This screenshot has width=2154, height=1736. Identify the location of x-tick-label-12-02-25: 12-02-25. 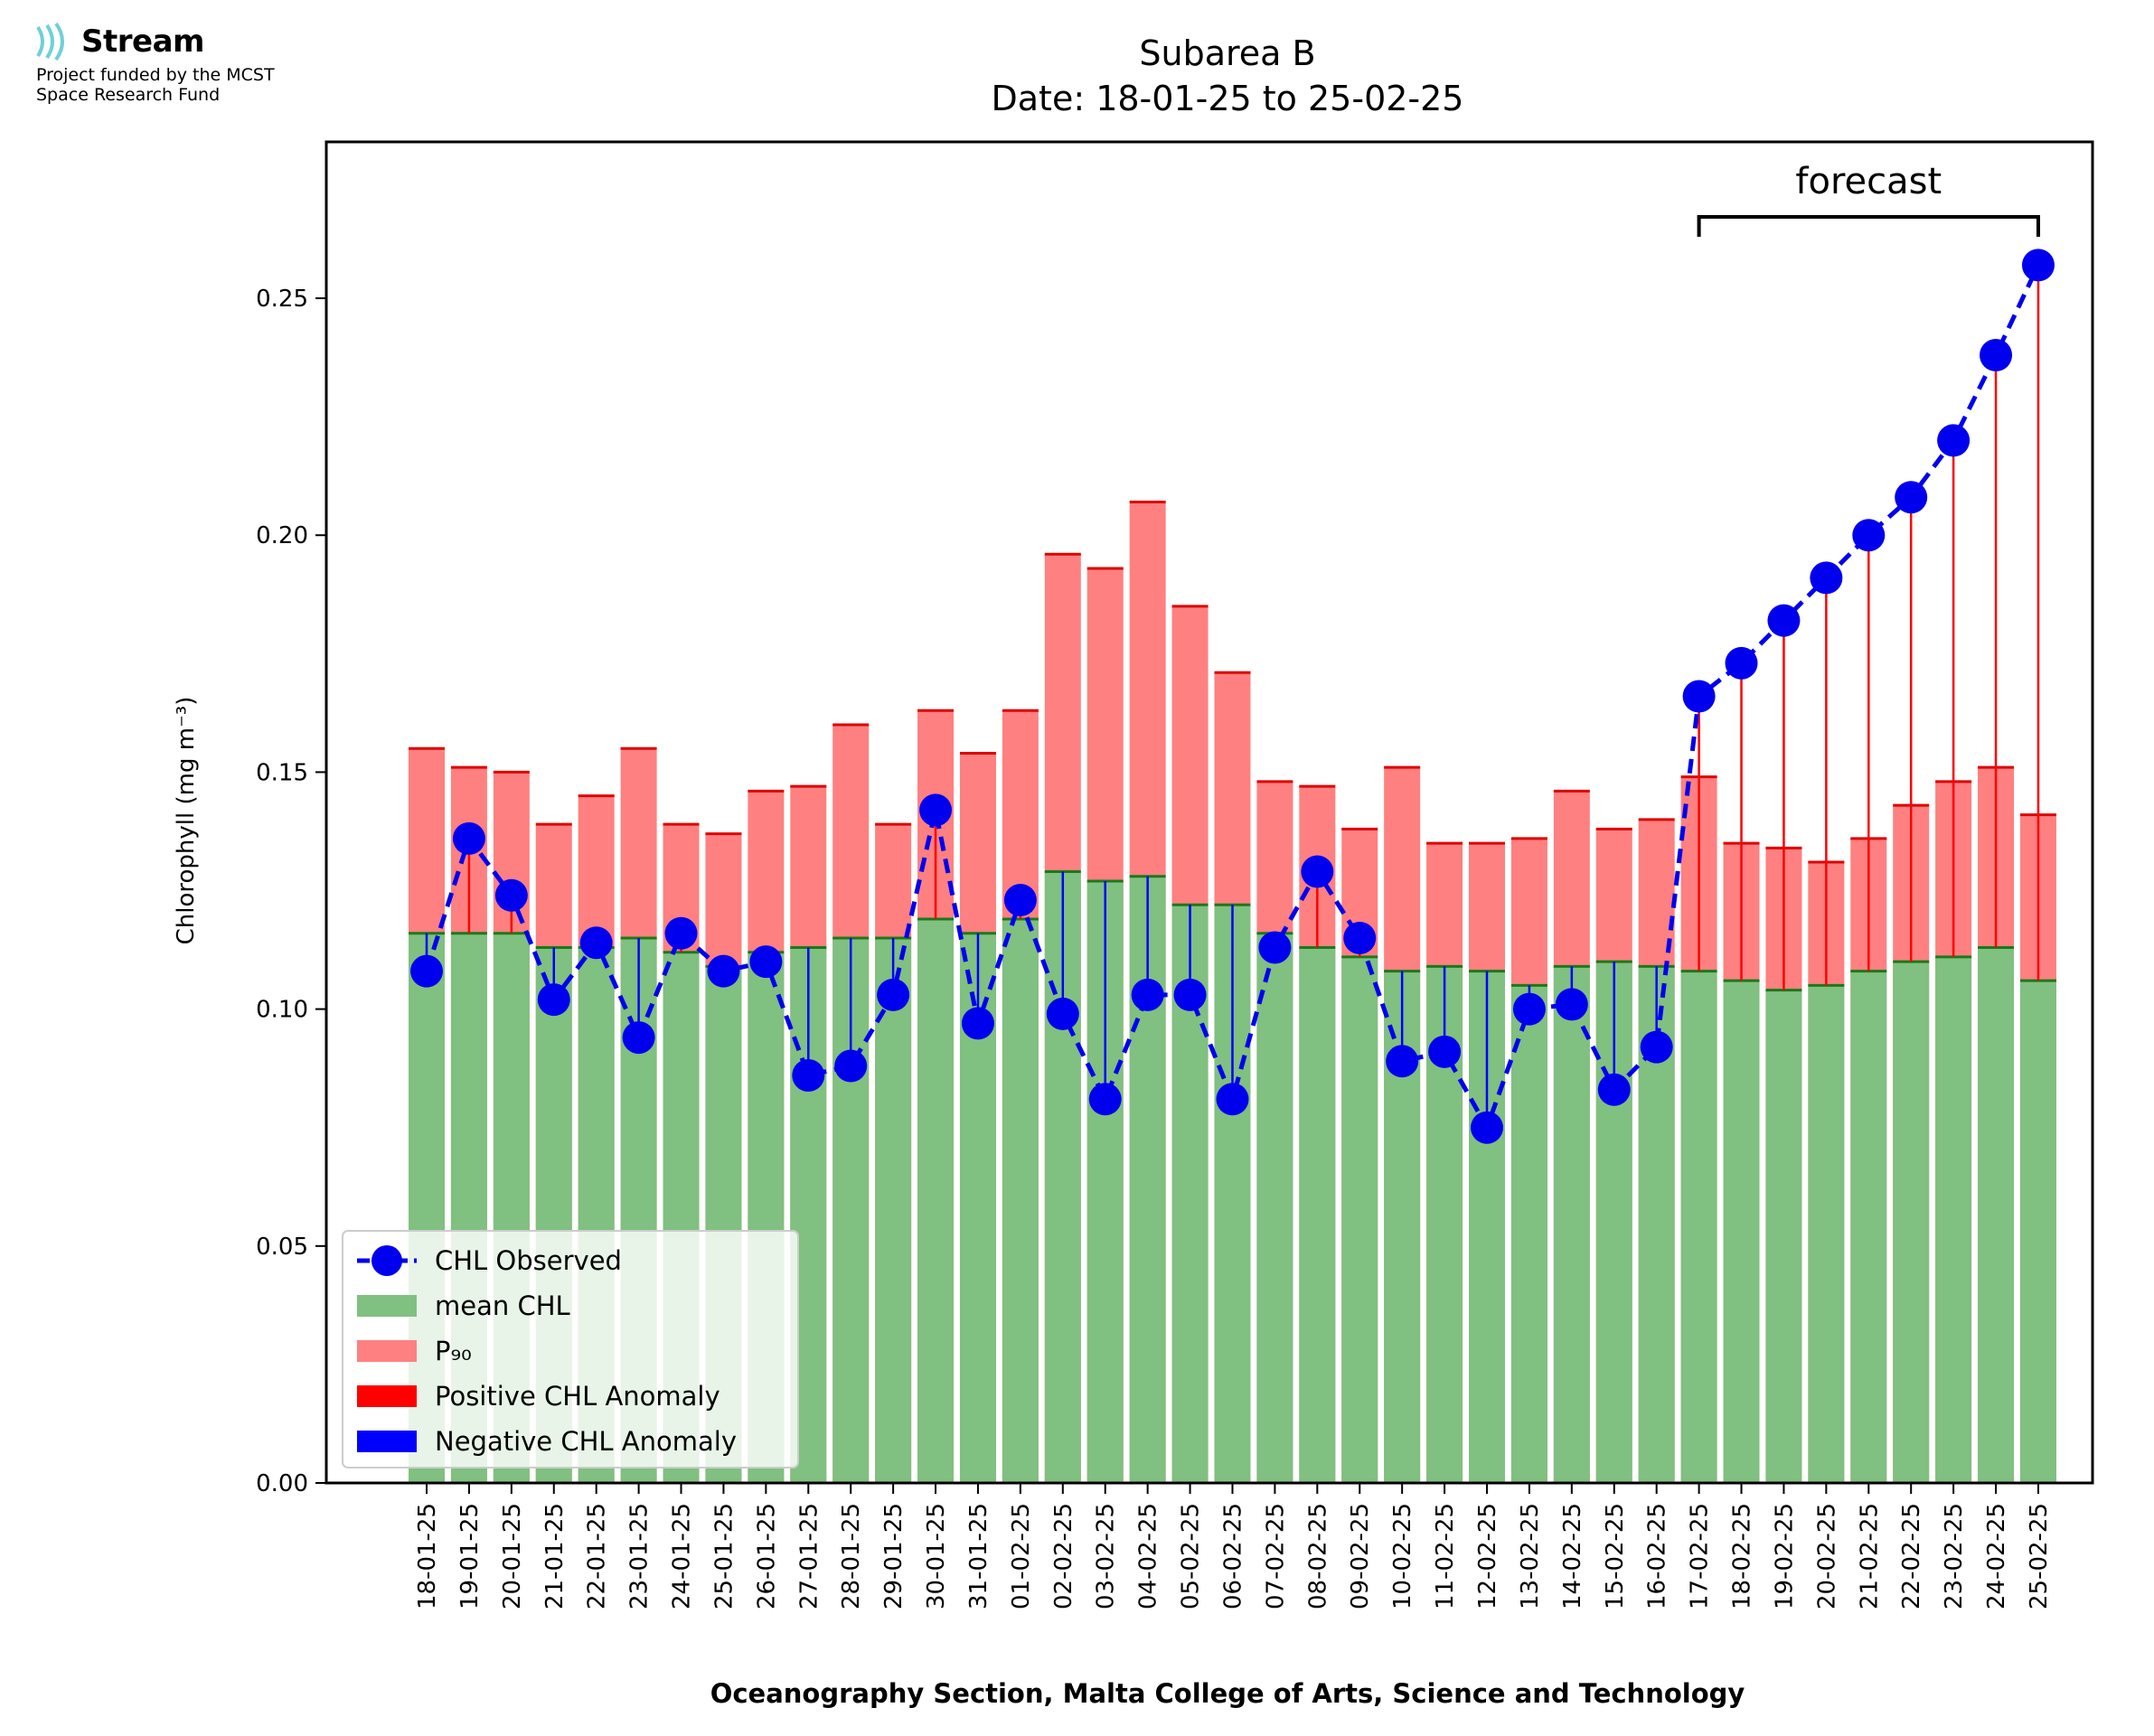
(1487, 1556).